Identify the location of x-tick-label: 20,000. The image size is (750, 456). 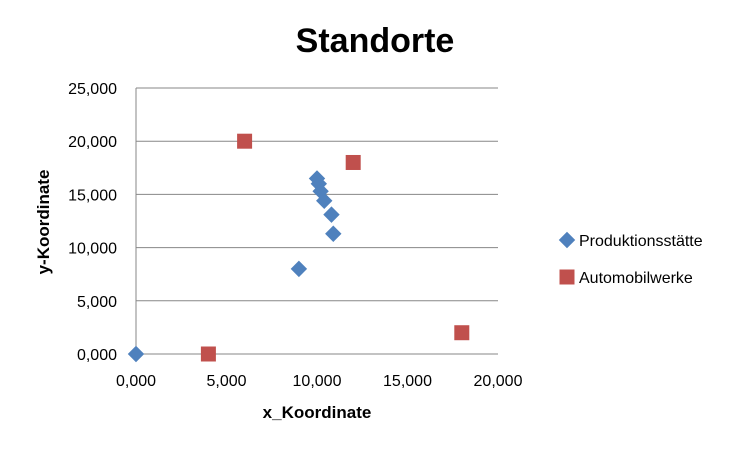
(498, 381).